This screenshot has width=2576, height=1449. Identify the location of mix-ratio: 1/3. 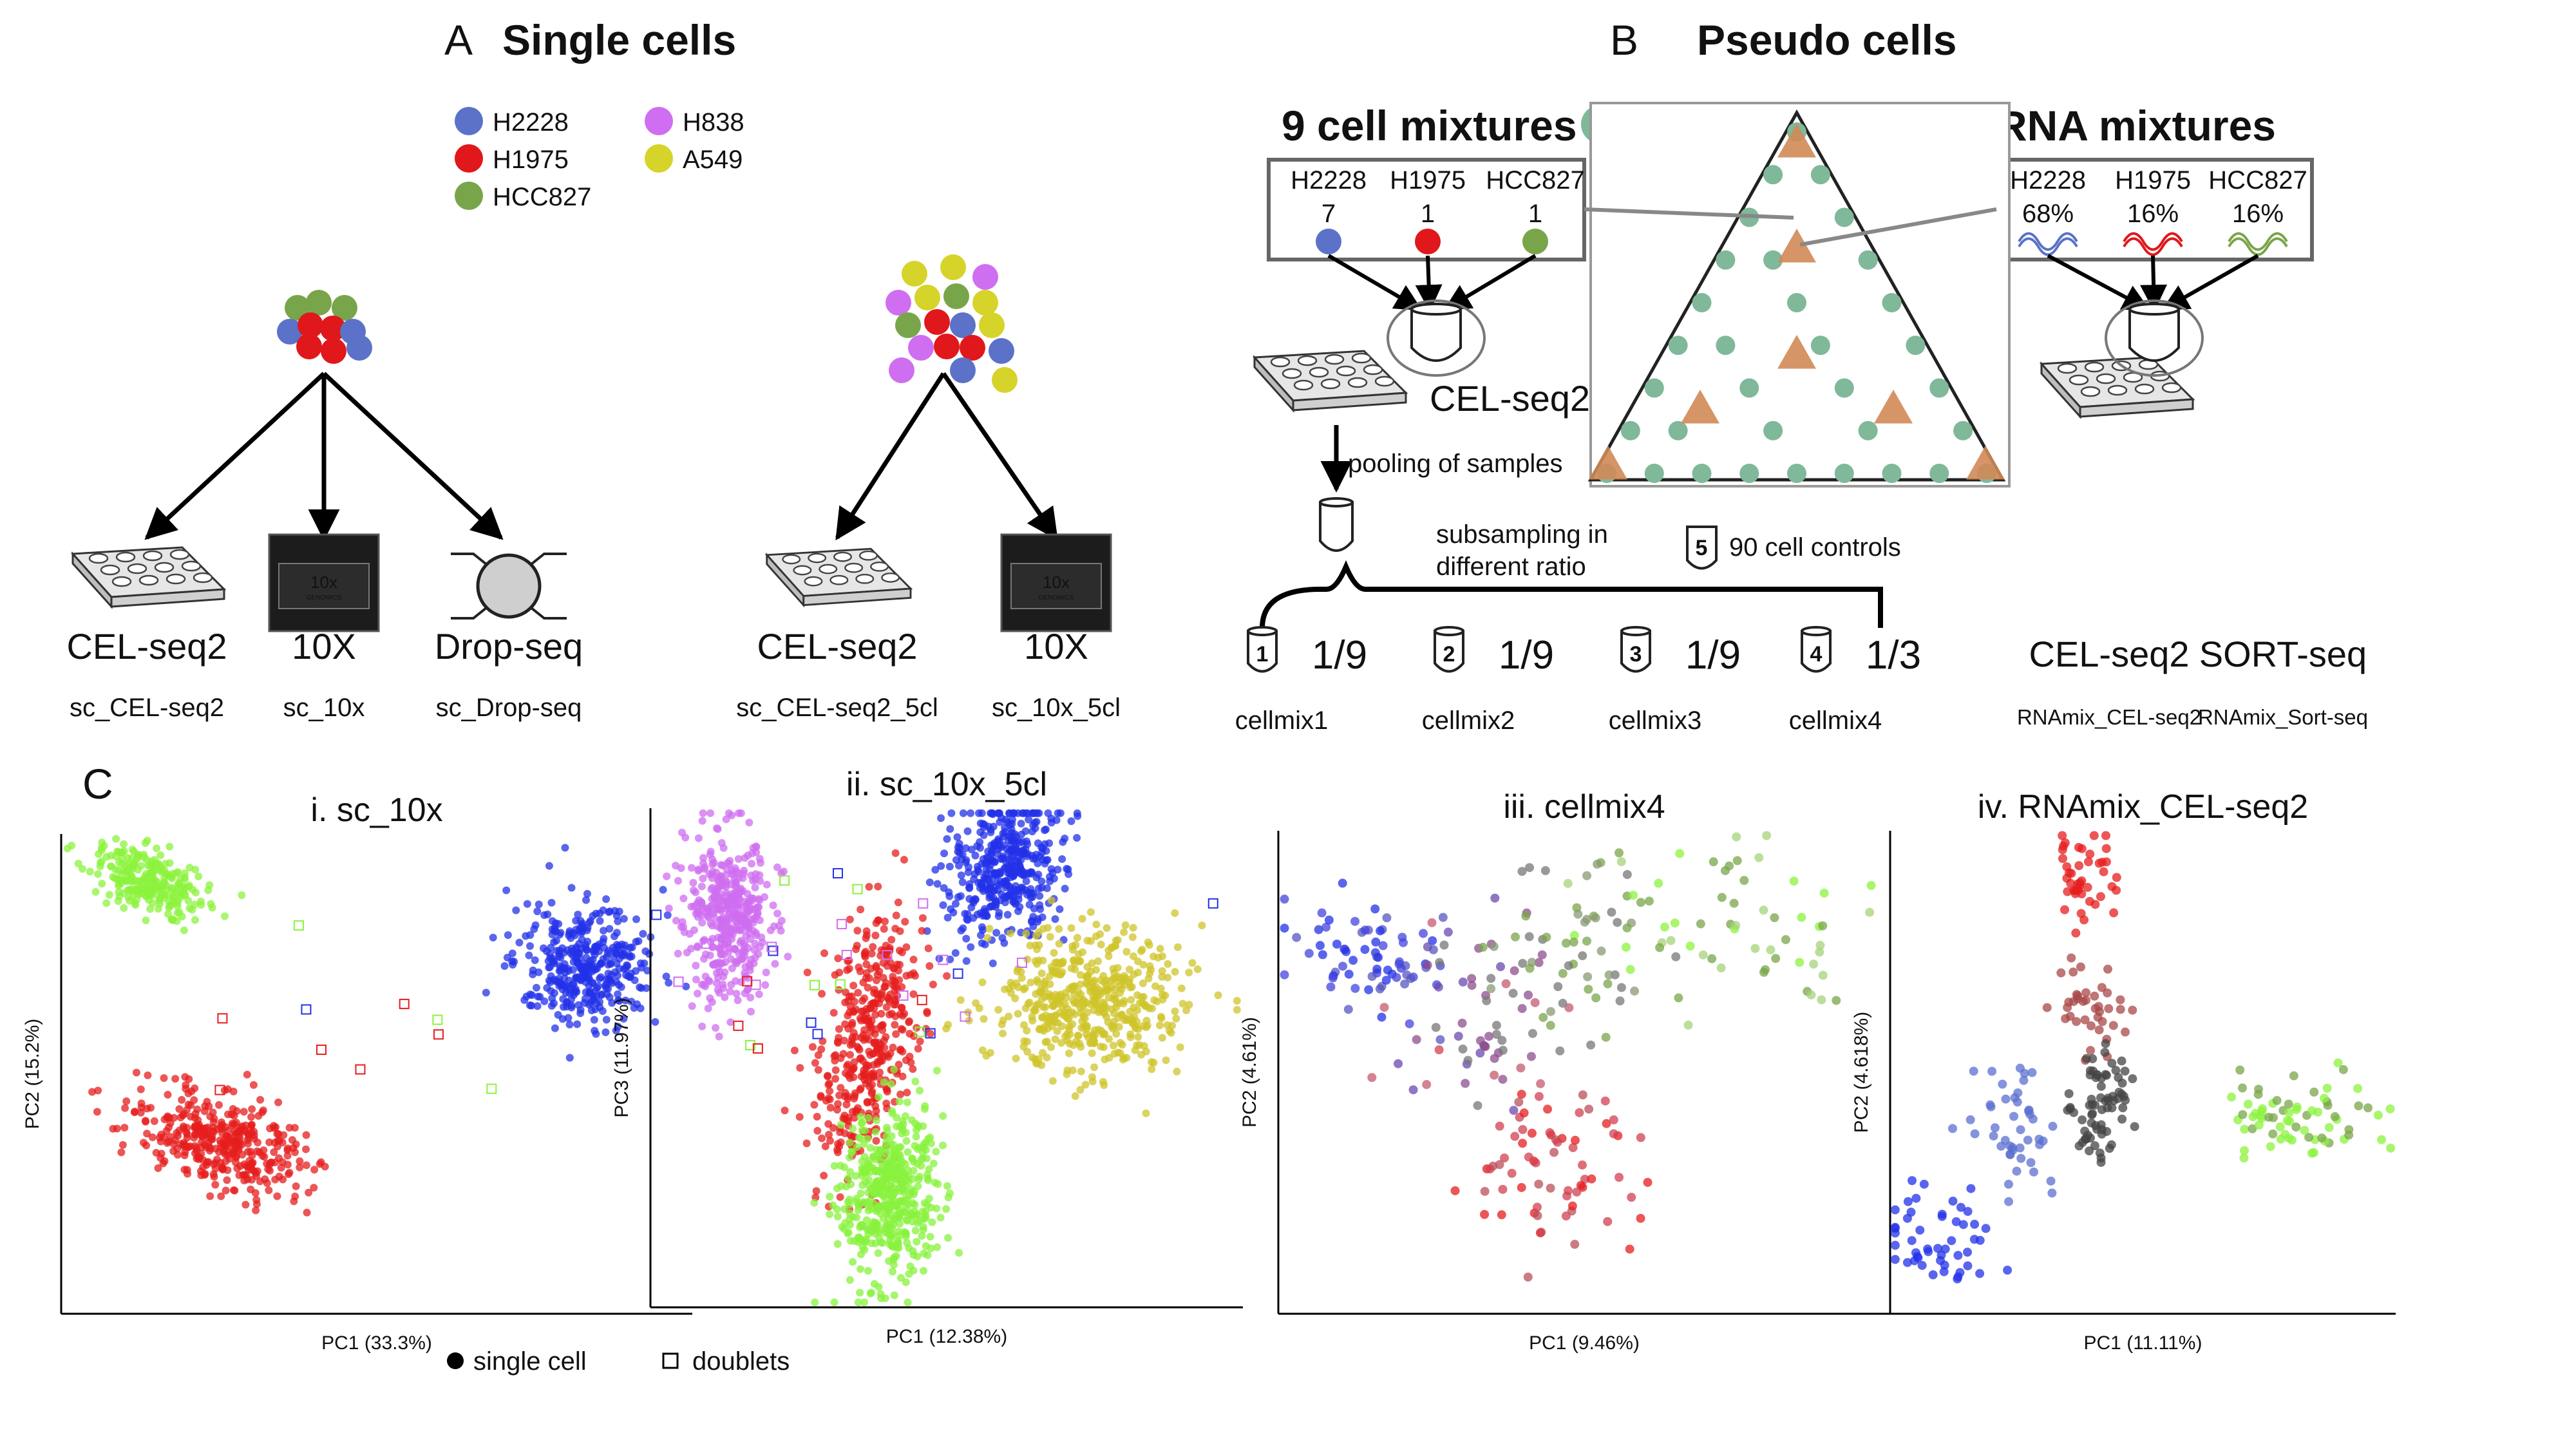
(1894, 655).